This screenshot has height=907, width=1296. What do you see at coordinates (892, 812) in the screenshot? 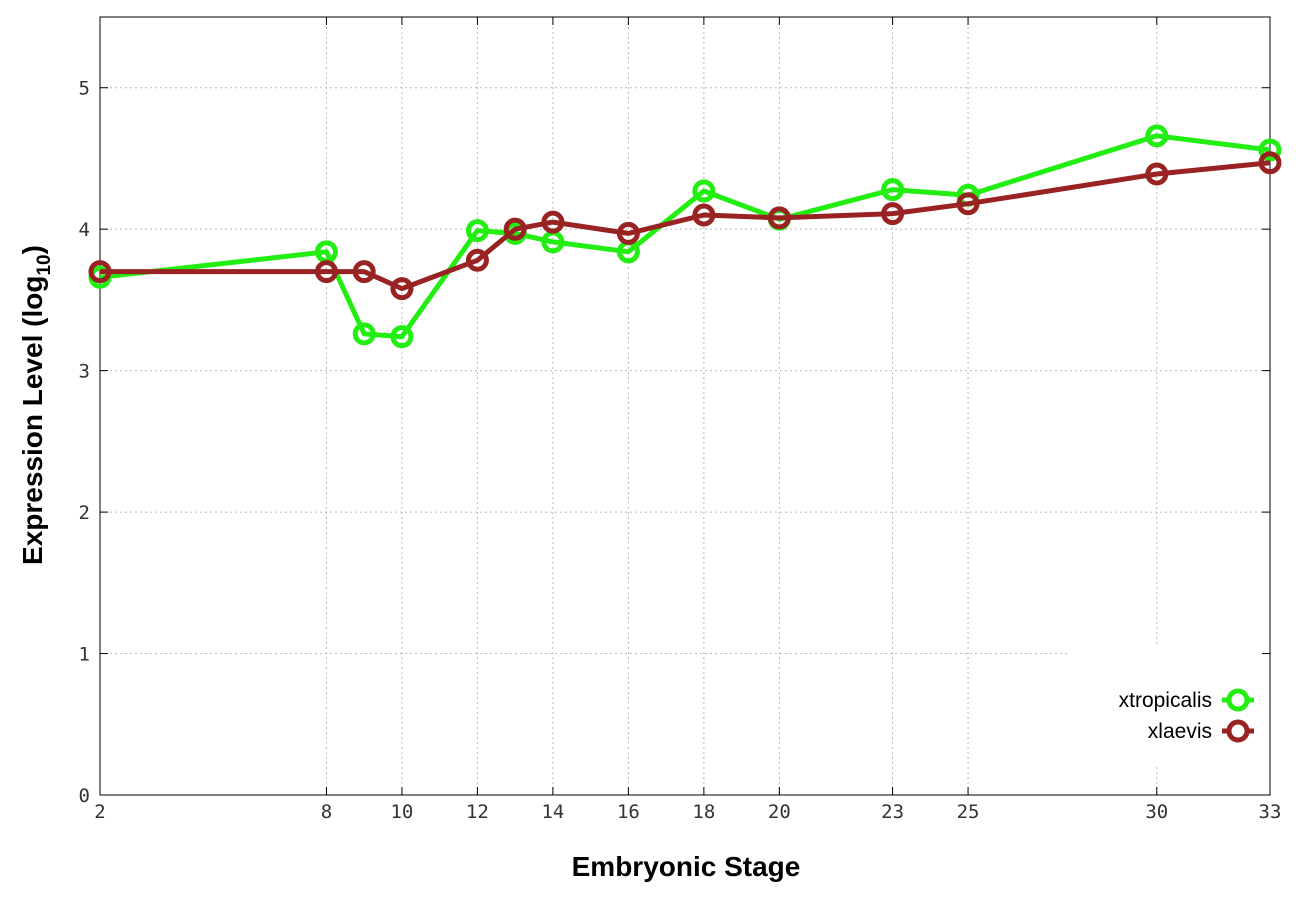
I see `x-tick-label: 23` at bounding box center [892, 812].